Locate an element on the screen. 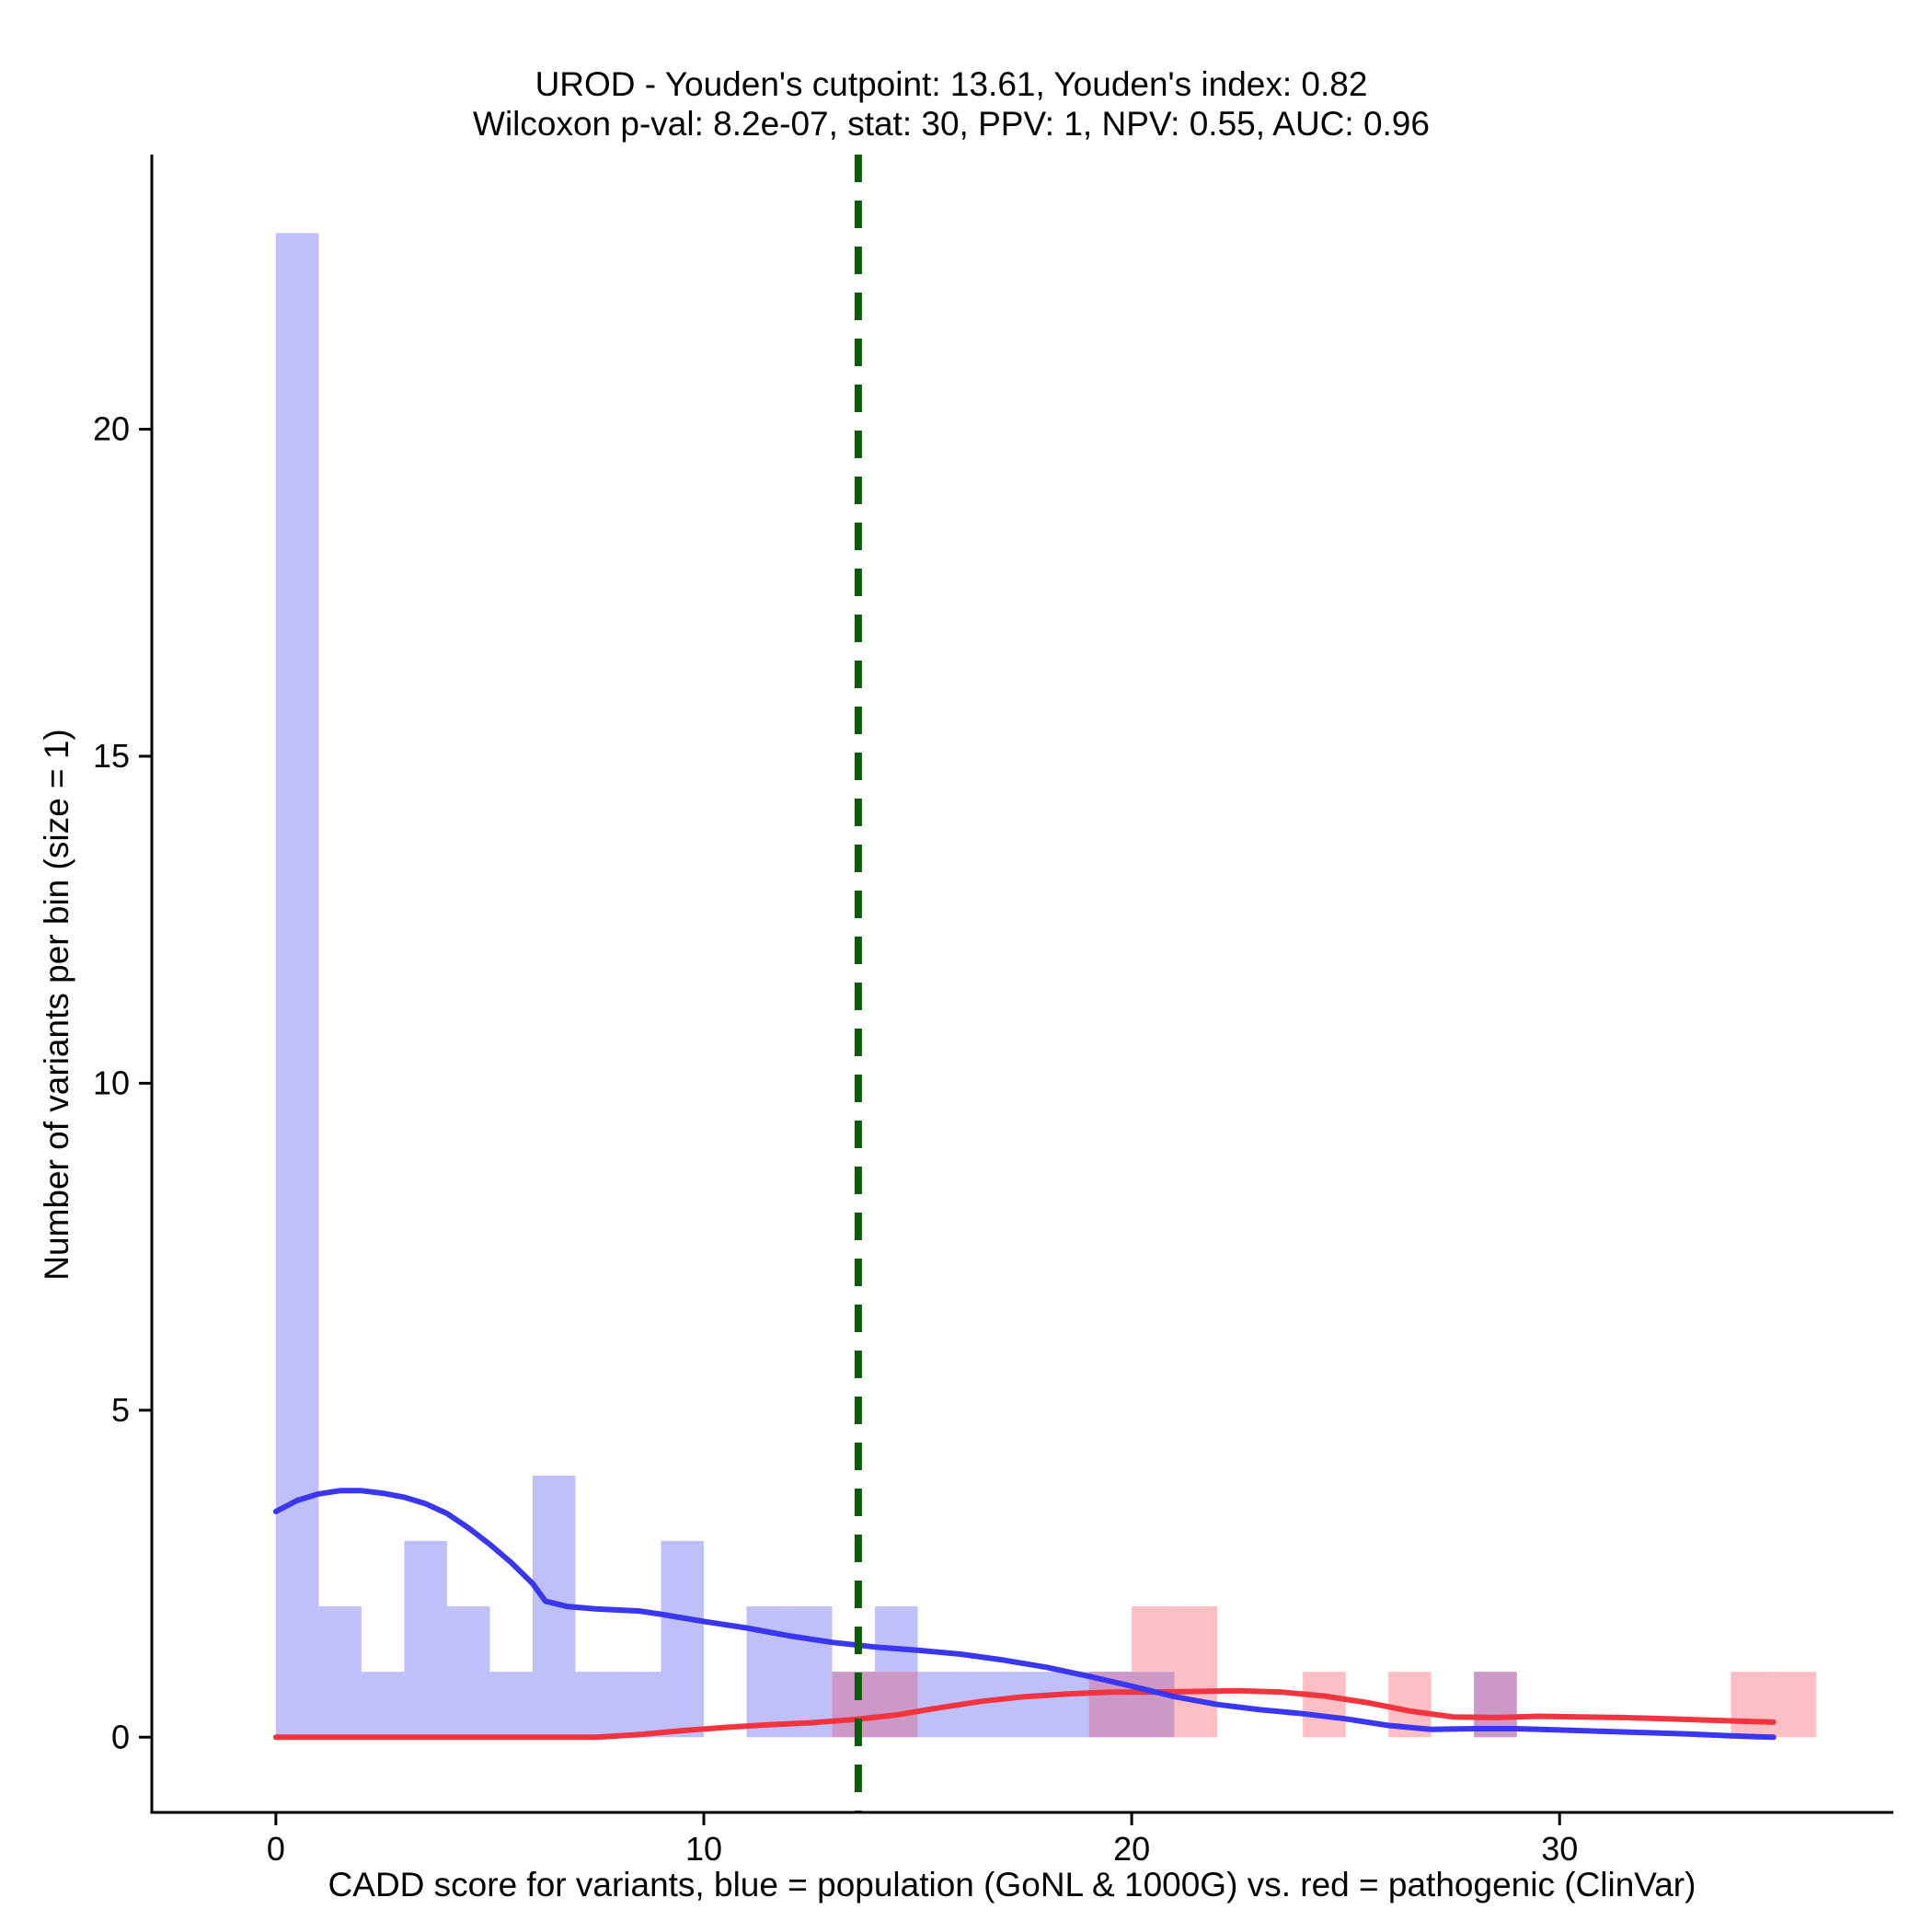 The height and width of the screenshot is (1932, 1932). y-tick-label: 5 is located at coordinates (120, 1410).